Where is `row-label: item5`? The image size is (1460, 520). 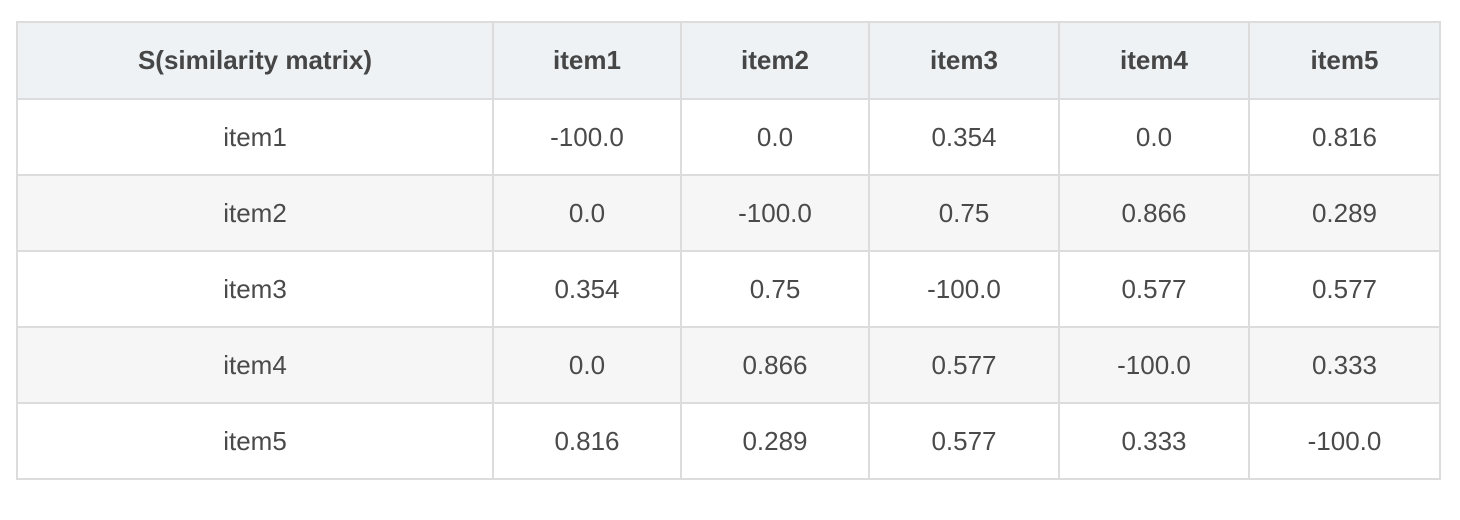
row-label: item5 is located at coordinates (255, 441).